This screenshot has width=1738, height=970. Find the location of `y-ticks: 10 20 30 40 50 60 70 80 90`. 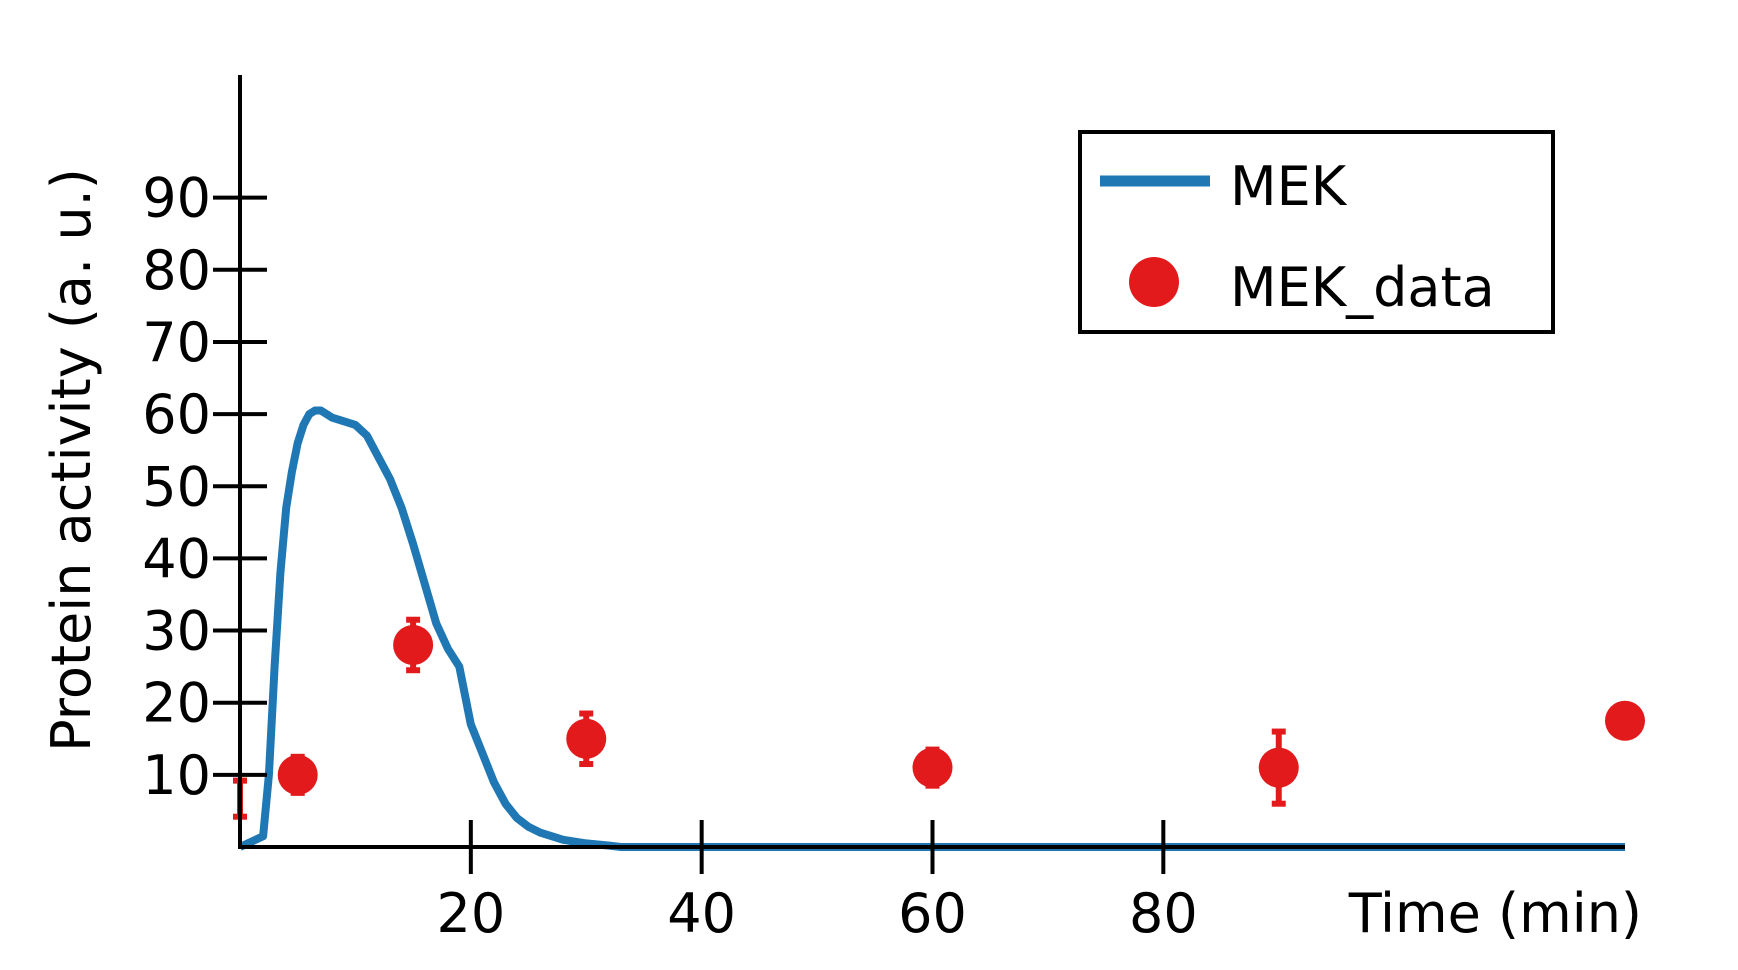

y-ticks: 10 20 30 40 50 60 70 80 90 is located at coordinates (204, 487).